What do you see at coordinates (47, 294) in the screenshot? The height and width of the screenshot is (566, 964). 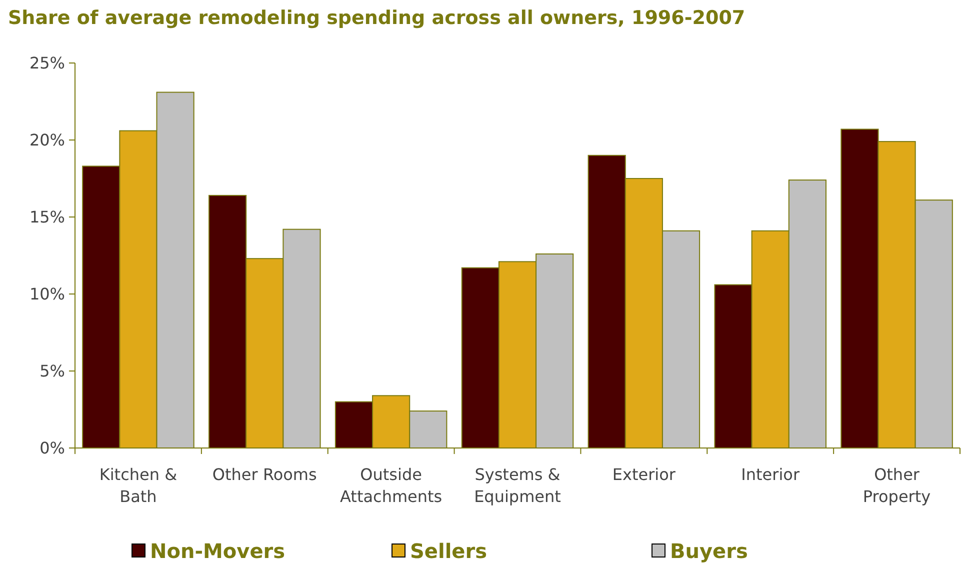 I see `y-tick-label: 10%` at bounding box center [47, 294].